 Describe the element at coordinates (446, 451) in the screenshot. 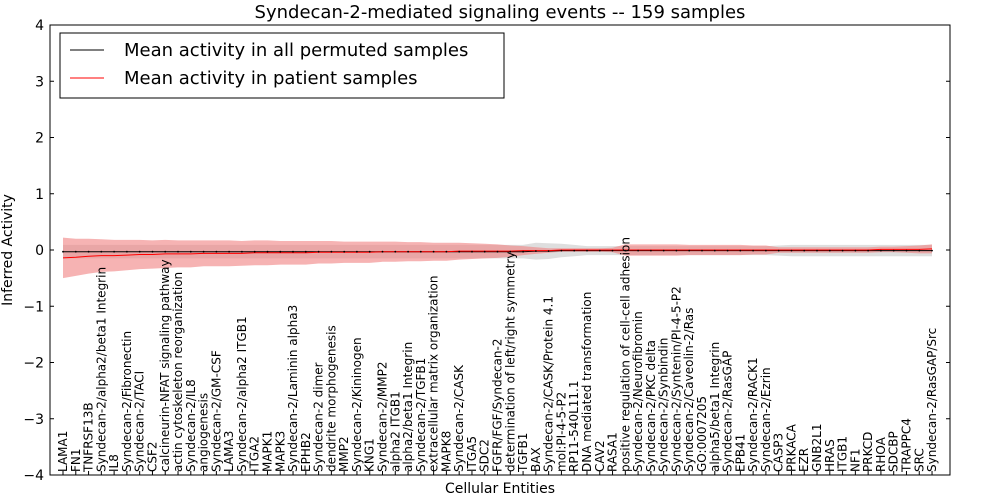

I see `x-tick-label: MAPK8` at that location.